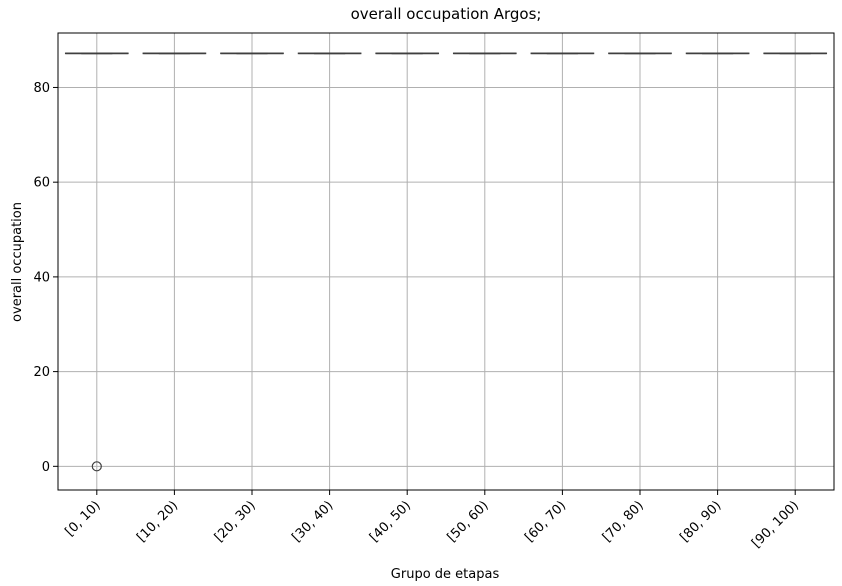 This screenshot has width=842, height=586. I want to click on y-tick-label: 80, so click(41, 88).